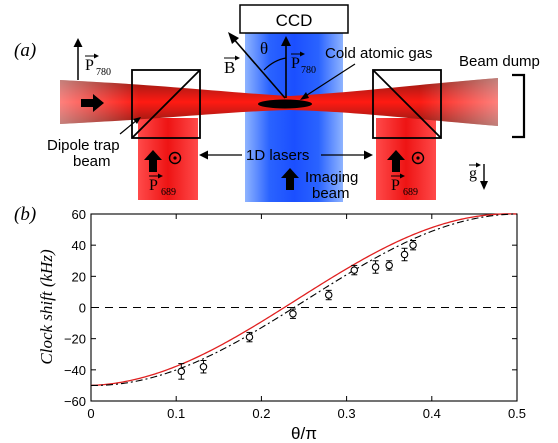 The height and width of the screenshot is (443, 558). Describe the element at coordinates (277, 155) in the screenshot. I see `1d-lasers-label: 1D lasers` at that location.